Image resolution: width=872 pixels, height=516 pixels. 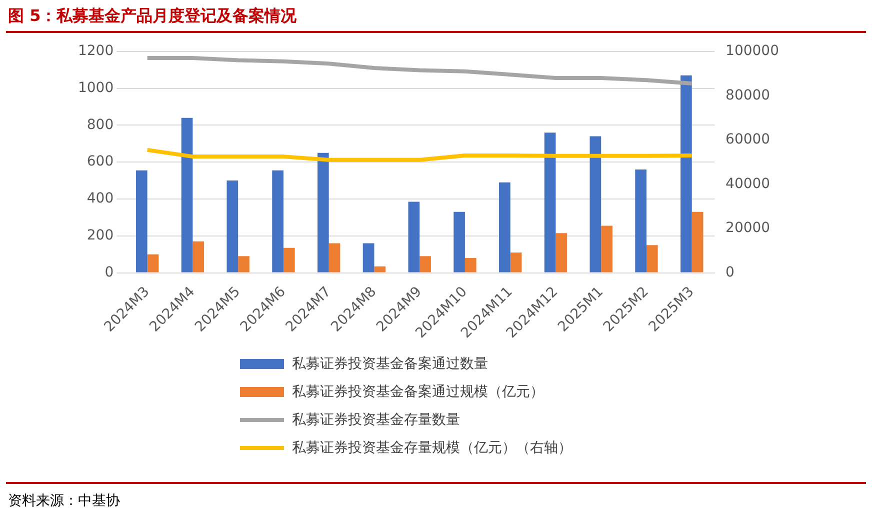 What do you see at coordinates (753, 51) in the screenshot?
I see `y2-tick-label: 100000` at bounding box center [753, 51].